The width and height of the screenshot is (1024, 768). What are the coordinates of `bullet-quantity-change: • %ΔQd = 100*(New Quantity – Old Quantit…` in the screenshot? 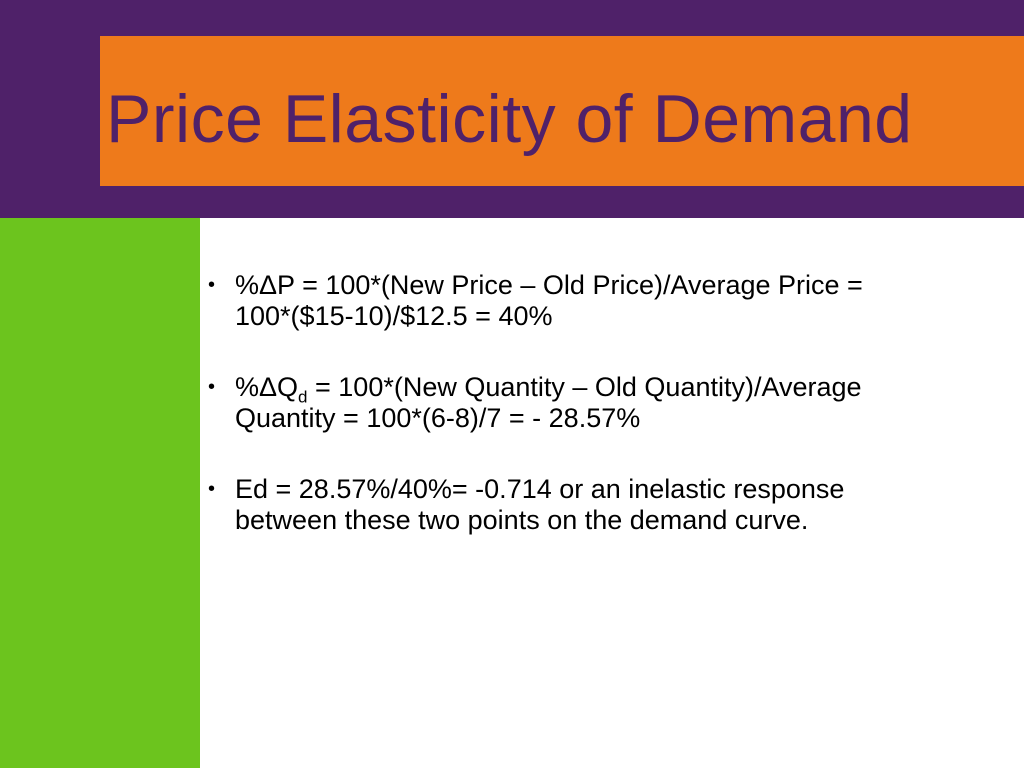 It's located at (603, 403).